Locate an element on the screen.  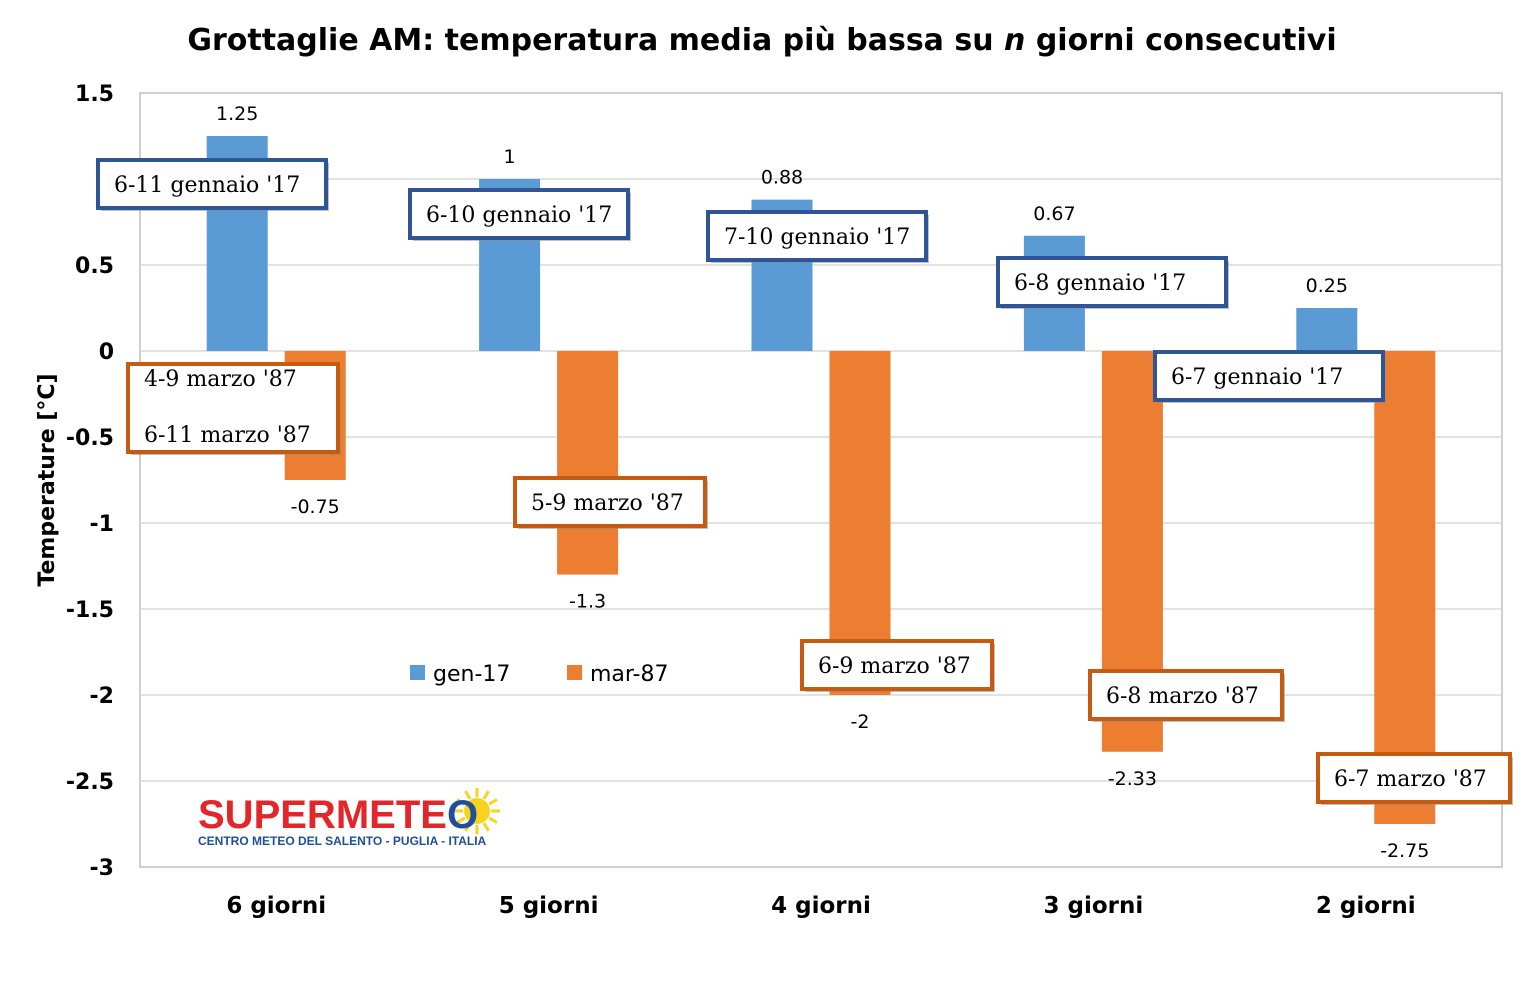
data-label-mar-87: -2.33 is located at coordinates (1132, 779).